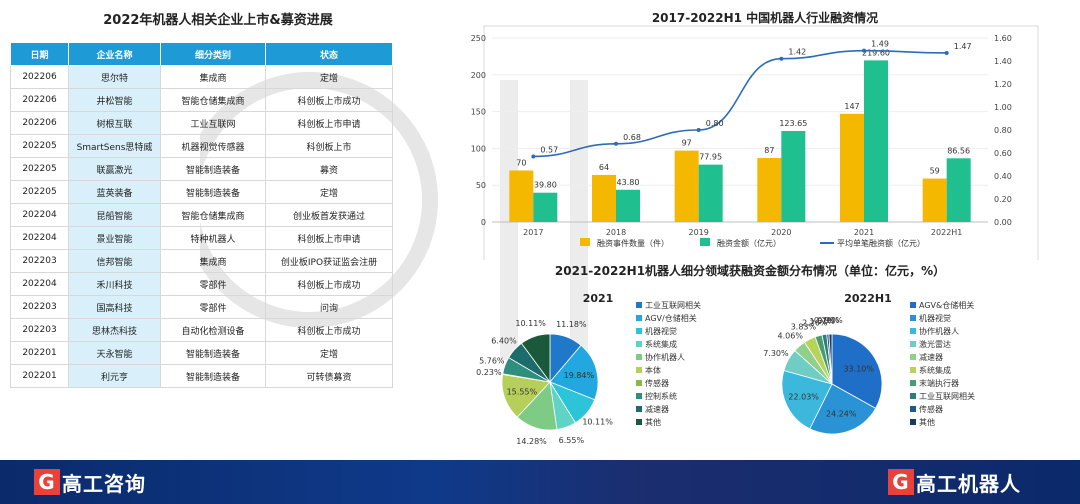 The height and width of the screenshot is (504, 1080). What do you see at coordinates (201, 77) in the screenshot?
I see `table-row: 202206 思尔特 集成商 定增` at bounding box center [201, 77].